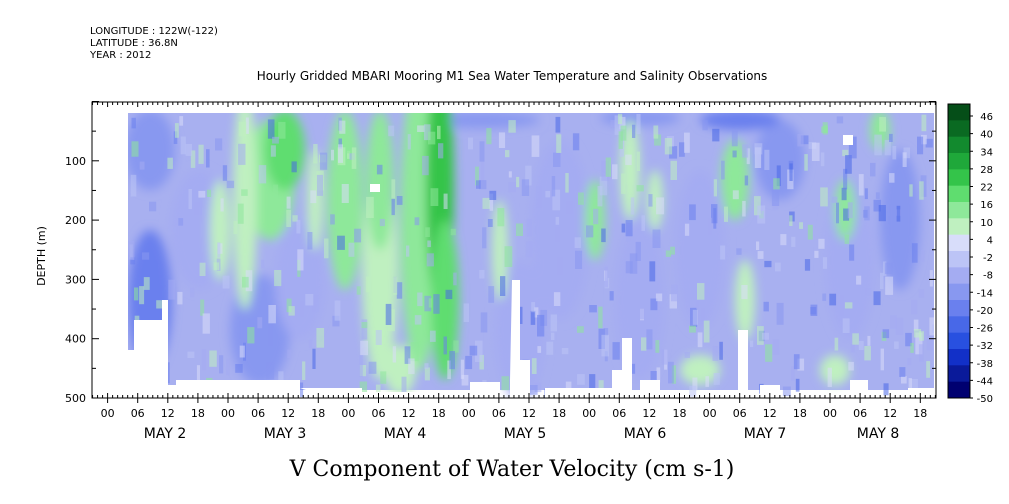 The image size is (1009, 504). I want to click on colorbar-label: -14, so click(985, 293).